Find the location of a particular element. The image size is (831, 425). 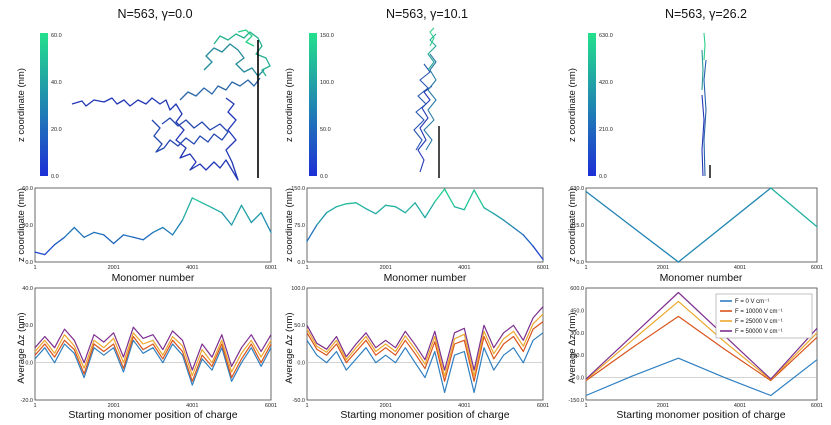

colorbar-tick: 60.0 is located at coordinates (56, 36).